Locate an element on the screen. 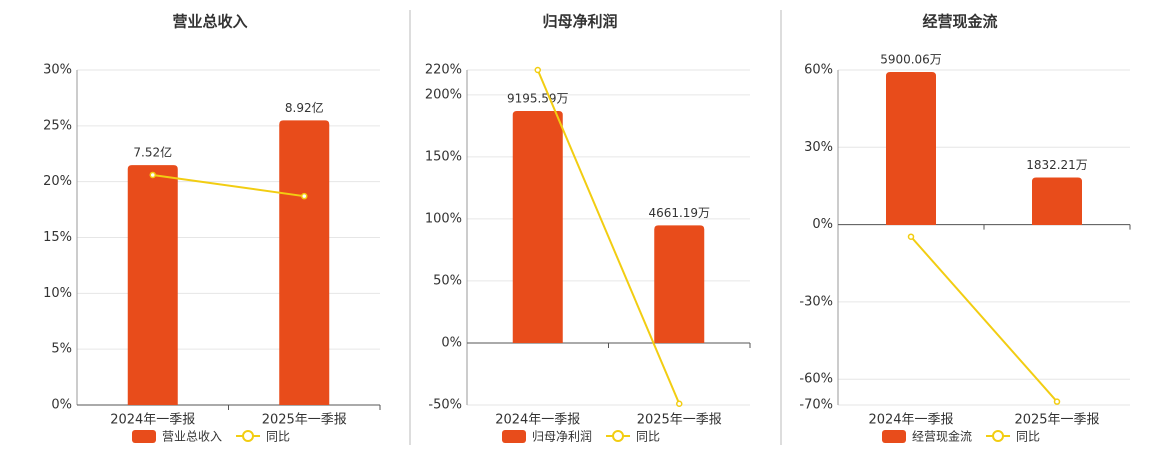 This screenshot has height=450, width=1160. value-label: 7.52亿 is located at coordinates (152, 152).